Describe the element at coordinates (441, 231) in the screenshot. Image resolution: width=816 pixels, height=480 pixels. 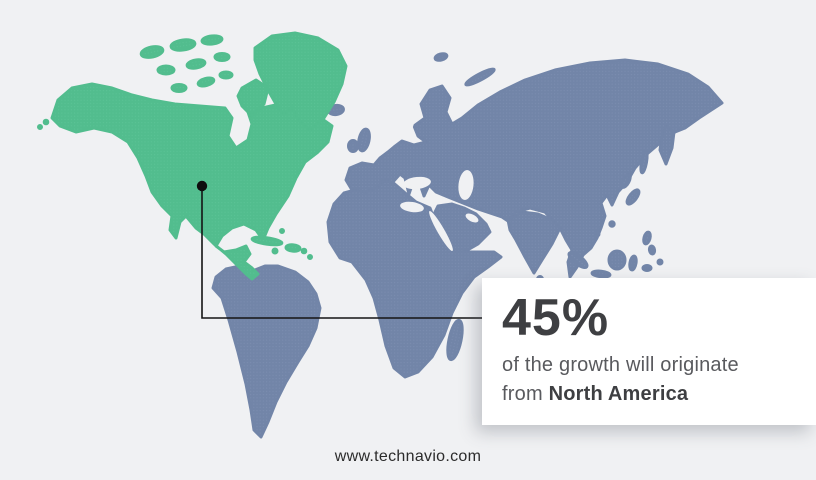
I see `sea-red` at that location.